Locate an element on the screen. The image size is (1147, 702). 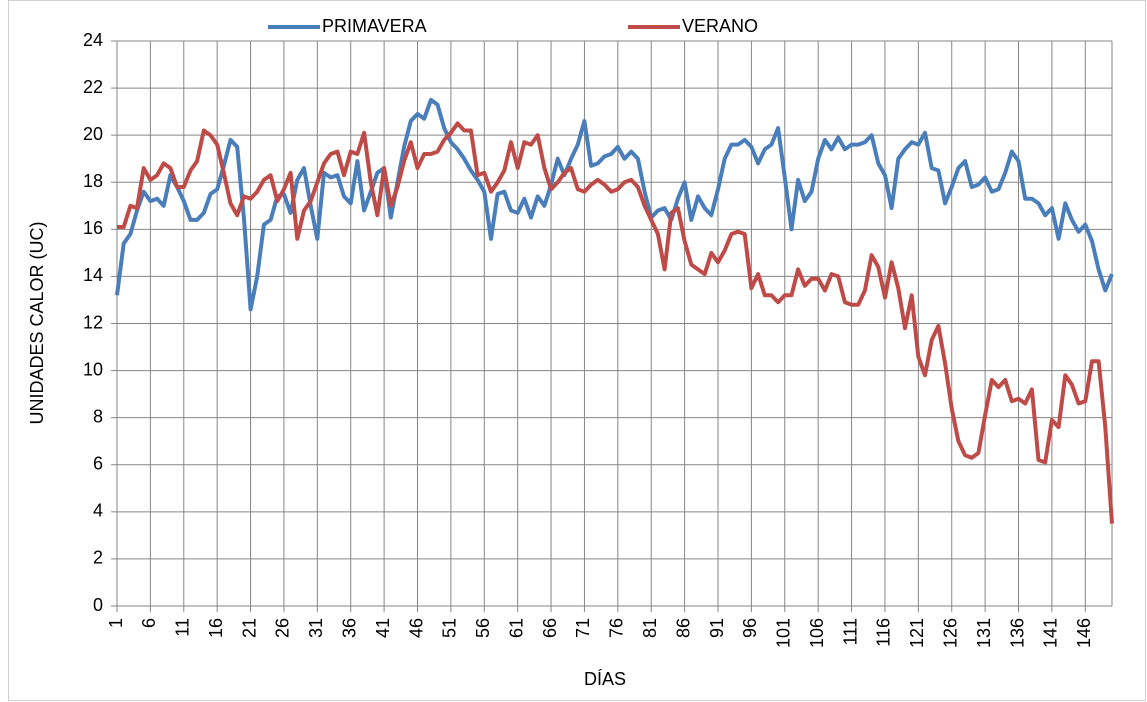
y-axis-title: UNIDADES CALOR (UC) is located at coordinates (37, 322).